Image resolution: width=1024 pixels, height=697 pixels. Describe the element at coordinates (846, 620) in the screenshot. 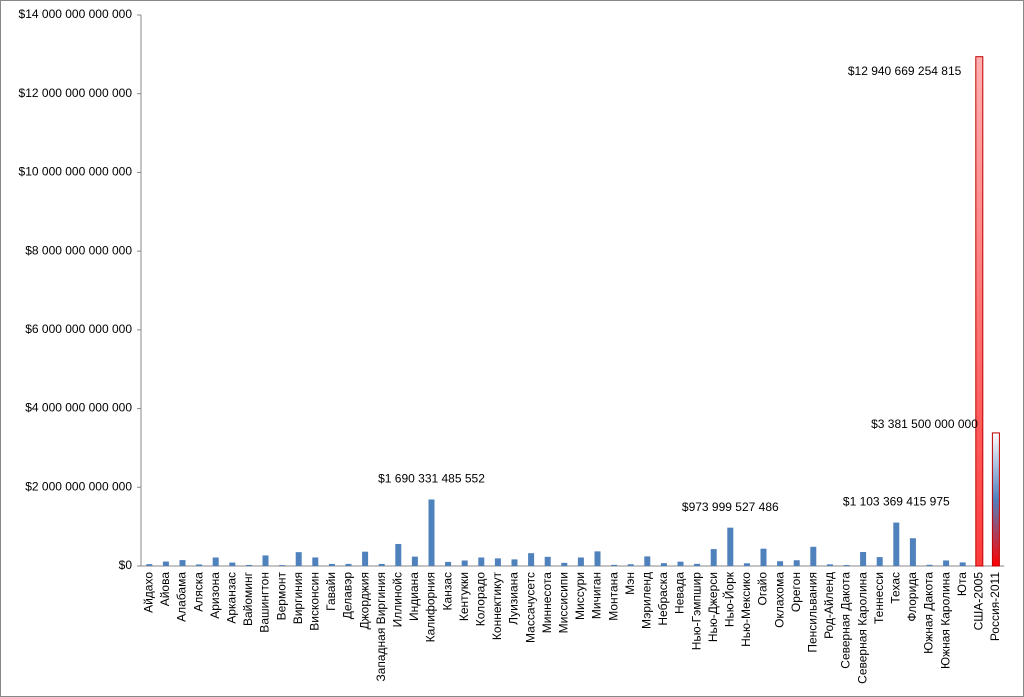

I see `x-tick-label: Северная Дакота` at that location.